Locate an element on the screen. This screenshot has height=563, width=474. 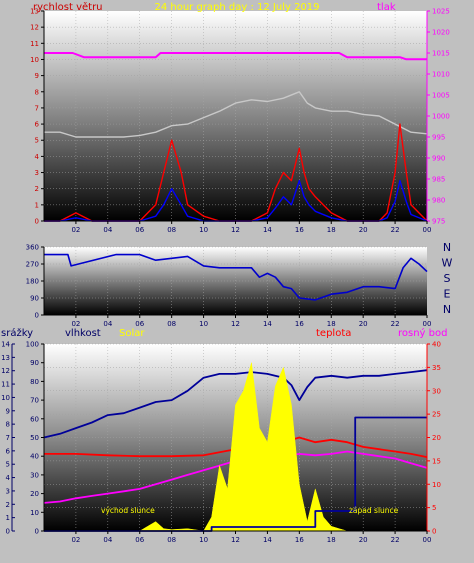
y-tick-label-rain: 10 is located at coordinates (5, 398).